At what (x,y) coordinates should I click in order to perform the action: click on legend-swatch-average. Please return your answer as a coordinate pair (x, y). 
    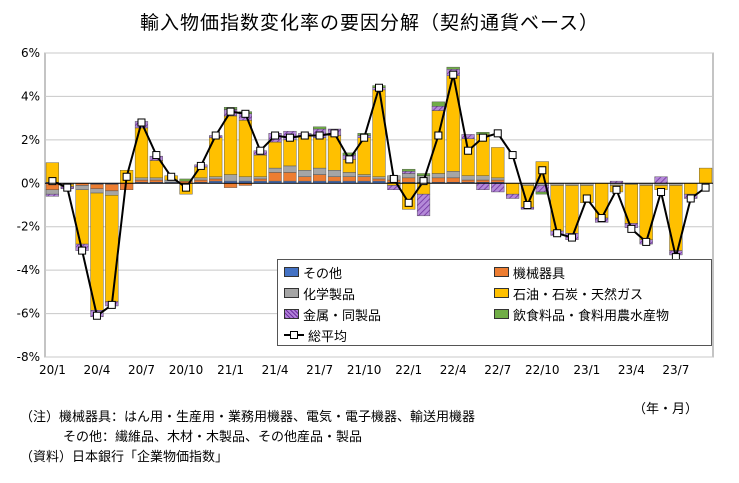
    Looking at the image, I should click on (294, 335).